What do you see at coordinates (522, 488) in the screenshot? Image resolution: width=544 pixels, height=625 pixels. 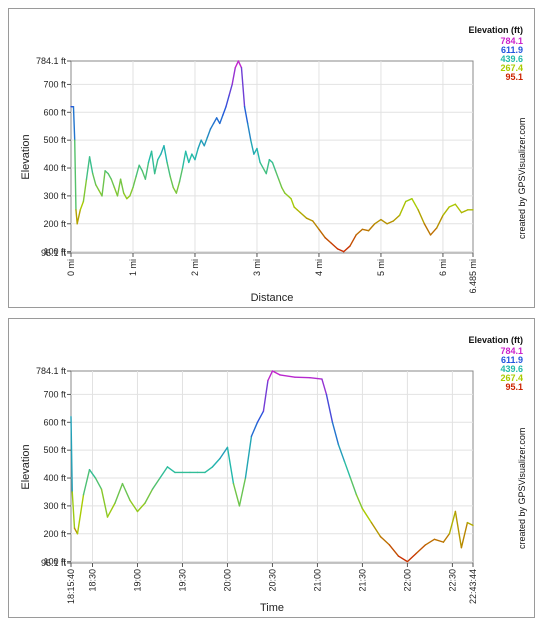 I see `credit-label: created by GPSVisualizer.com` at bounding box center [522, 488].